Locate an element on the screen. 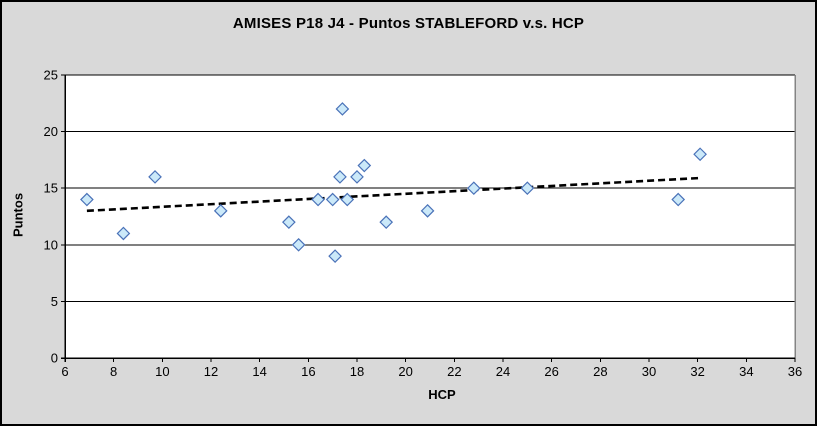  x-tick-label: 32 is located at coordinates (697, 371).